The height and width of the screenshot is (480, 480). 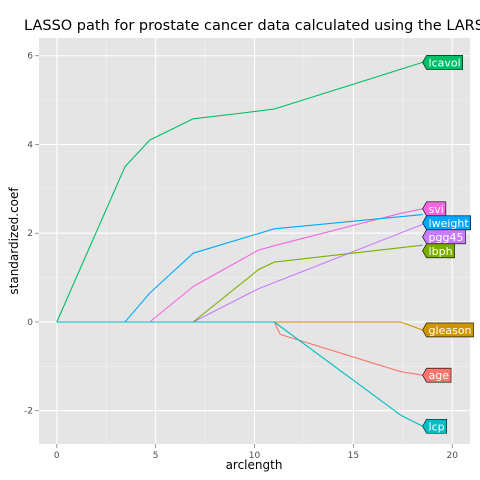 I want to click on series-label-lweight: lweight, so click(x=447, y=223).